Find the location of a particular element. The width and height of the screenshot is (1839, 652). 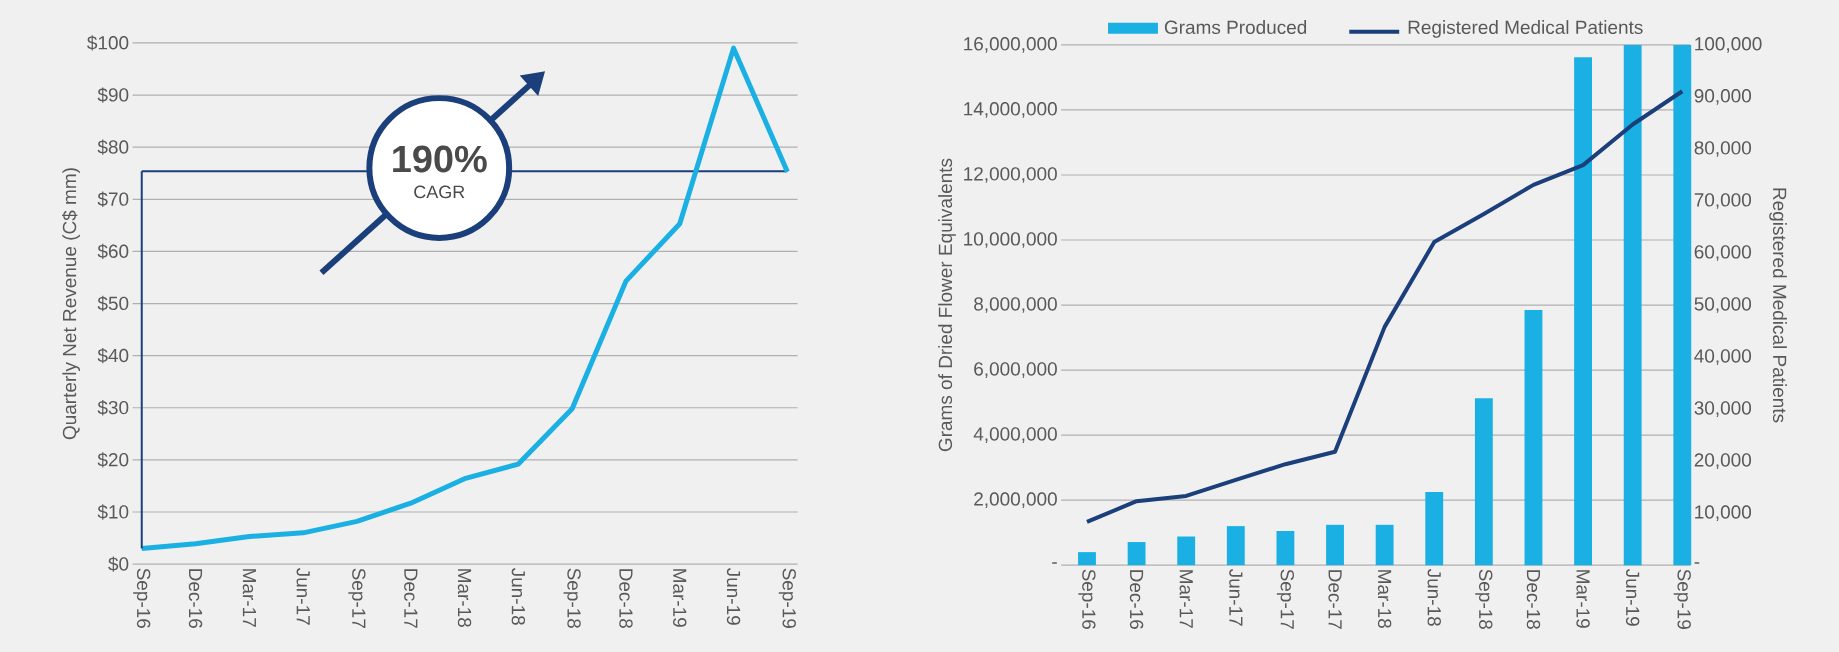

y-tick-label: 14,000,000 is located at coordinates (1010, 110).